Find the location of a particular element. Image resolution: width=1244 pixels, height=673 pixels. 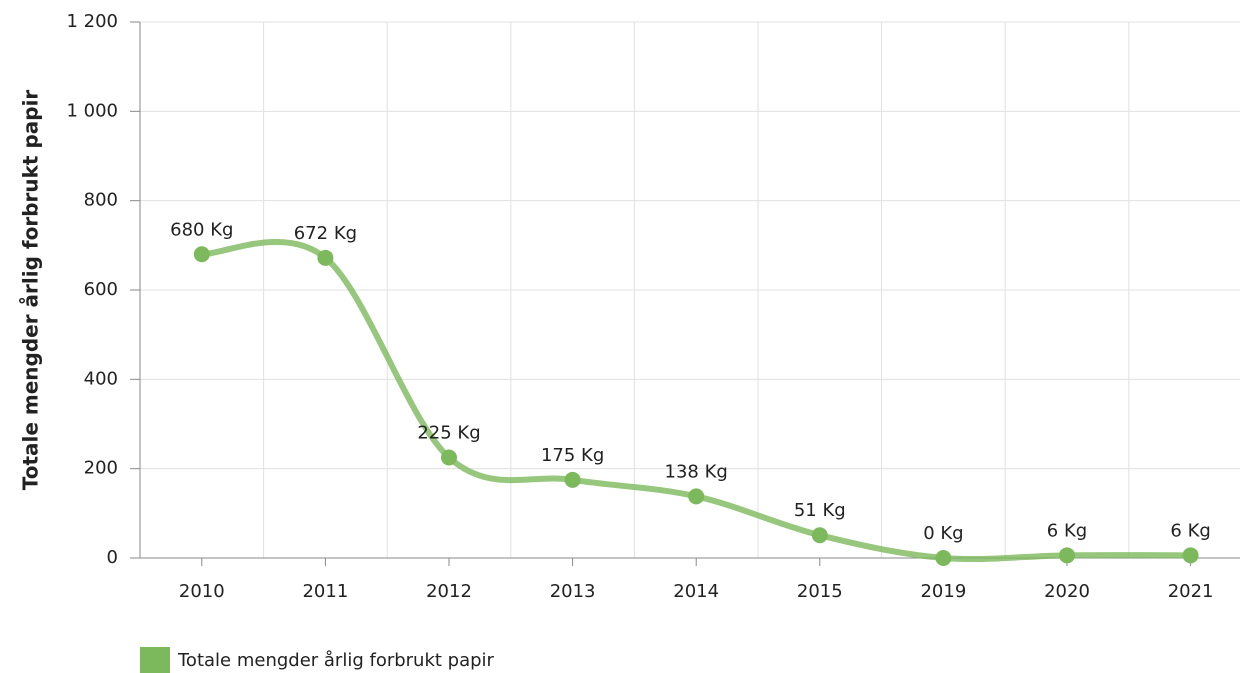

data-label: 175 Kg is located at coordinates (572, 455).